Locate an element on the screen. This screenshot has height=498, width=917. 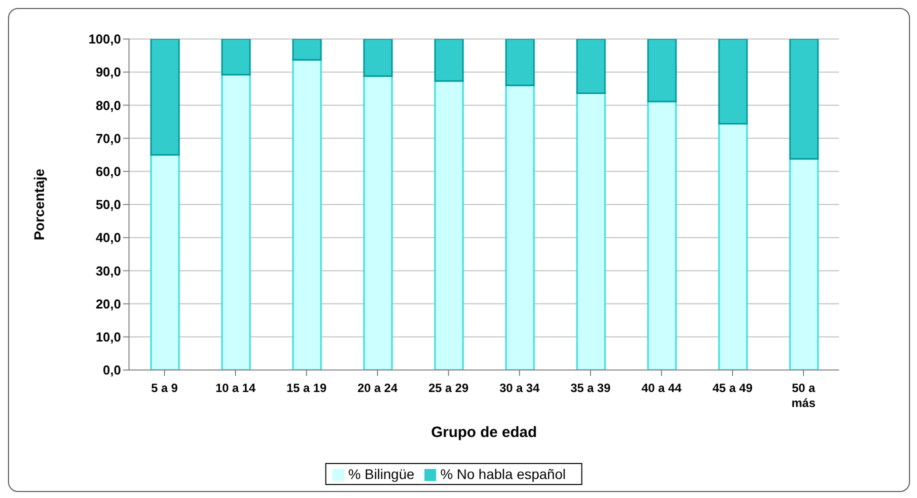
x-tick-label: 30 a 34 is located at coordinates (519, 388).